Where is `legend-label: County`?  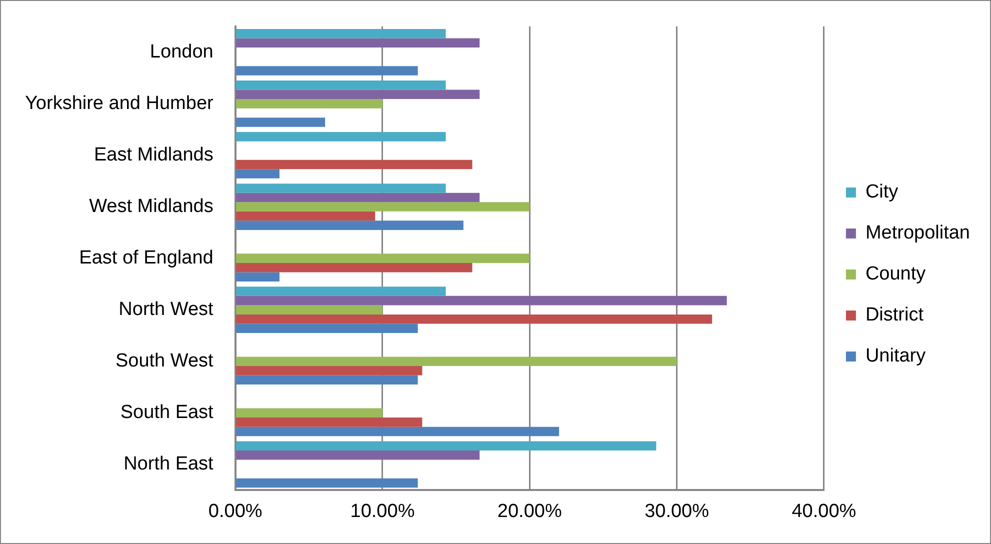 legend-label: County is located at coordinates (895, 274).